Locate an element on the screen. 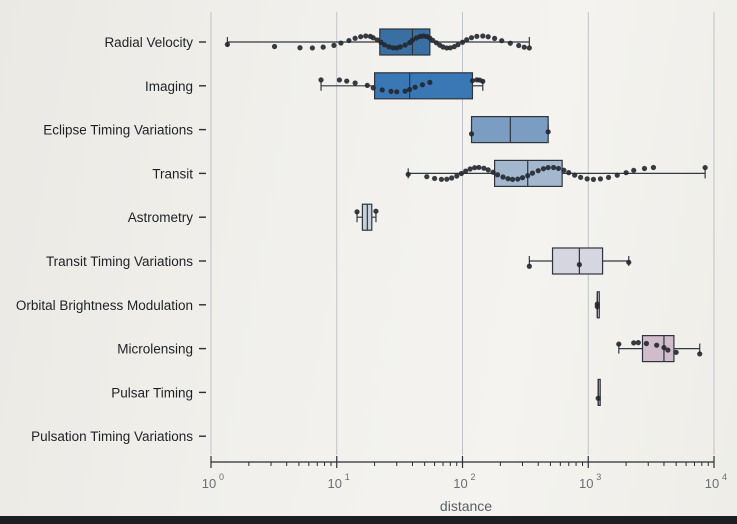 Image resolution: width=737 pixels, height=524 pixels. x-tick-exponent-3: 3 is located at coordinates (598, 477).